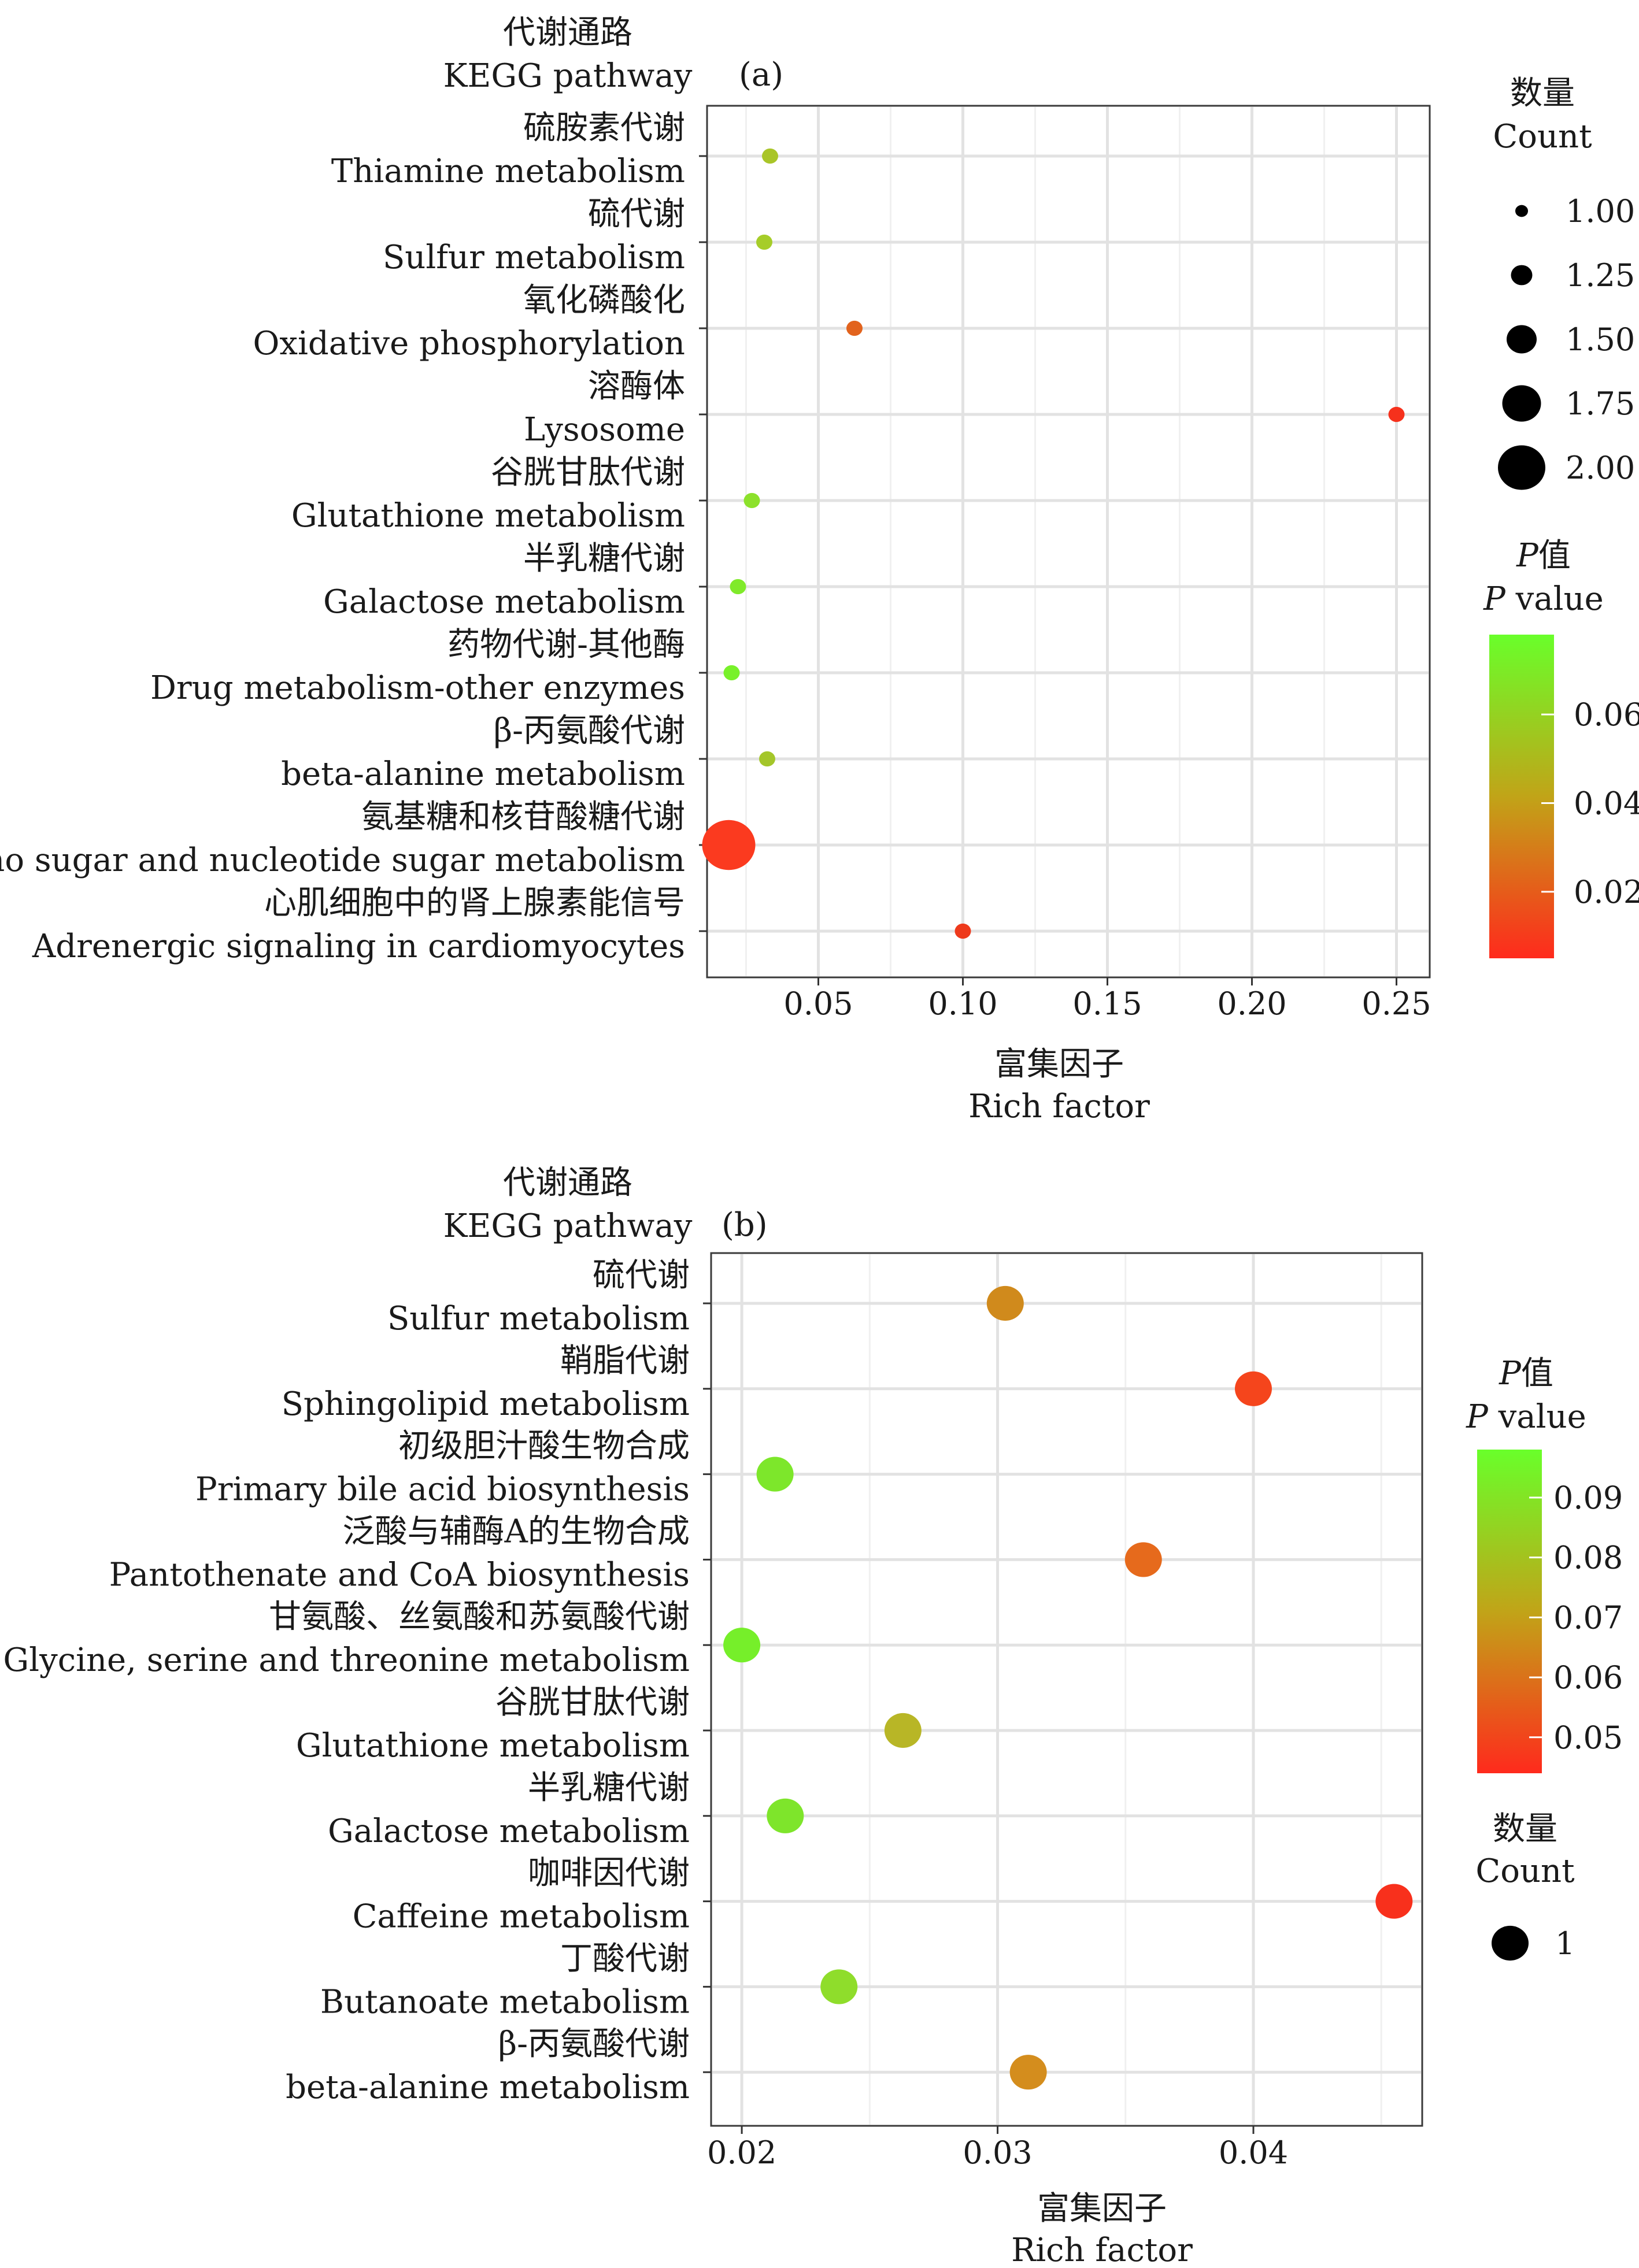  I want to click on panel-a-color-legend-title-cn: P值, so click(1543, 556).